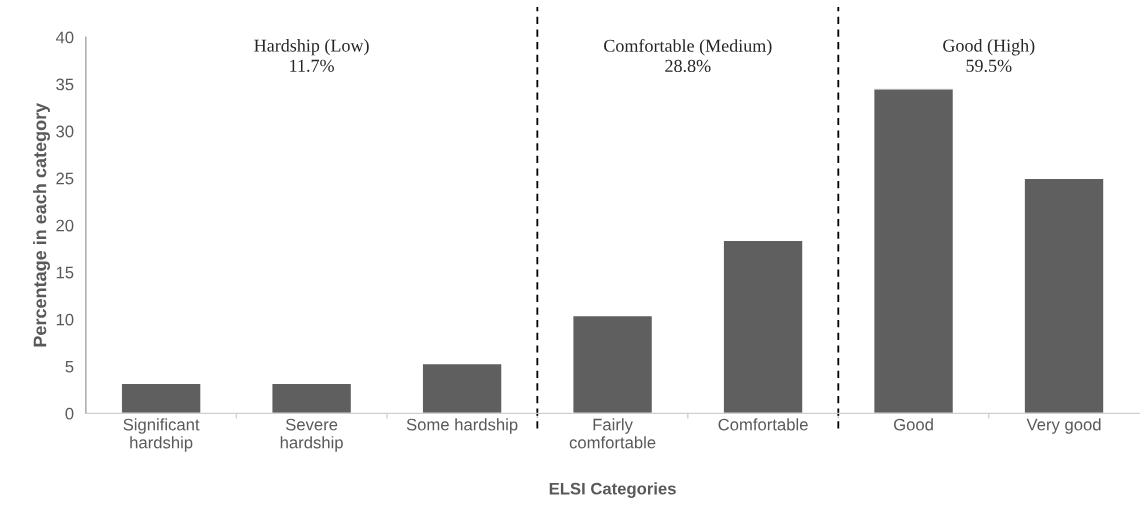 This screenshot has width=1145, height=530. Describe the element at coordinates (989, 55) in the screenshot. I see `annotation: Good (High) 59.5%` at that location.